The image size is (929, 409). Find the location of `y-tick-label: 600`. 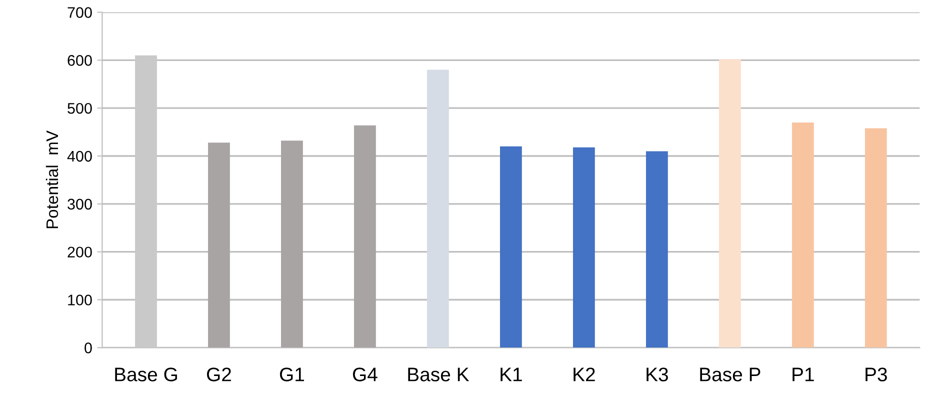

y-tick-label: 600 is located at coordinates (80, 60).